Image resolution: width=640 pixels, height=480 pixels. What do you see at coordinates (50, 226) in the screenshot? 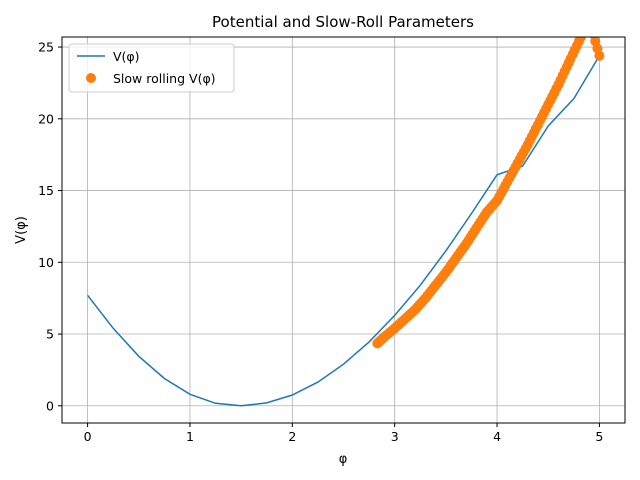
I see `y-axis: 0 5 10 15 20 25` at bounding box center [50, 226].